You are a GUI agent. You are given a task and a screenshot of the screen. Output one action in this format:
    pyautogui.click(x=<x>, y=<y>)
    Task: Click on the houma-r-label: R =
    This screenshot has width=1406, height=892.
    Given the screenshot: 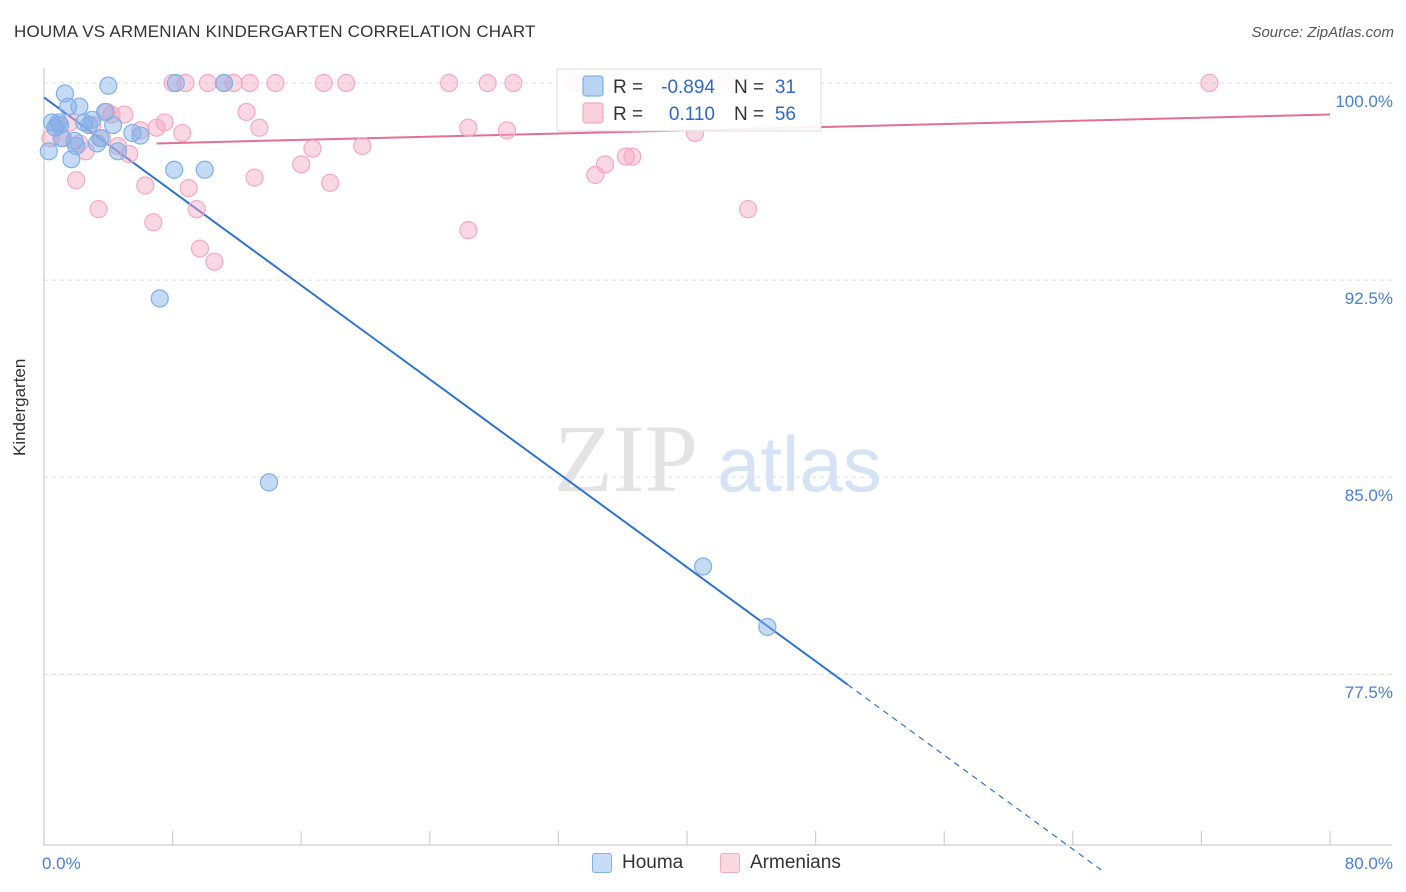 What is the action you would take?
    pyautogui.click(x=628, y=87)
    